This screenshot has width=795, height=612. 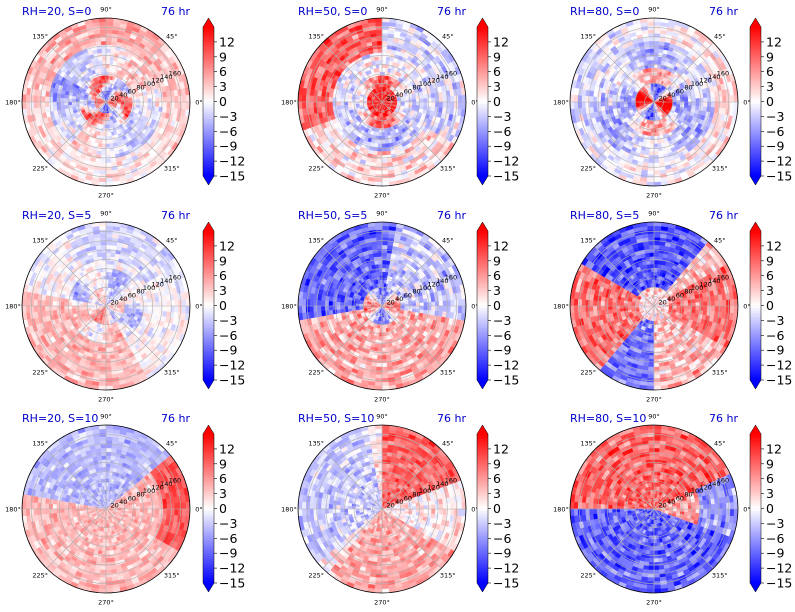 I want to click on angle-tick-label: 45°, so click(x=172, y=444).